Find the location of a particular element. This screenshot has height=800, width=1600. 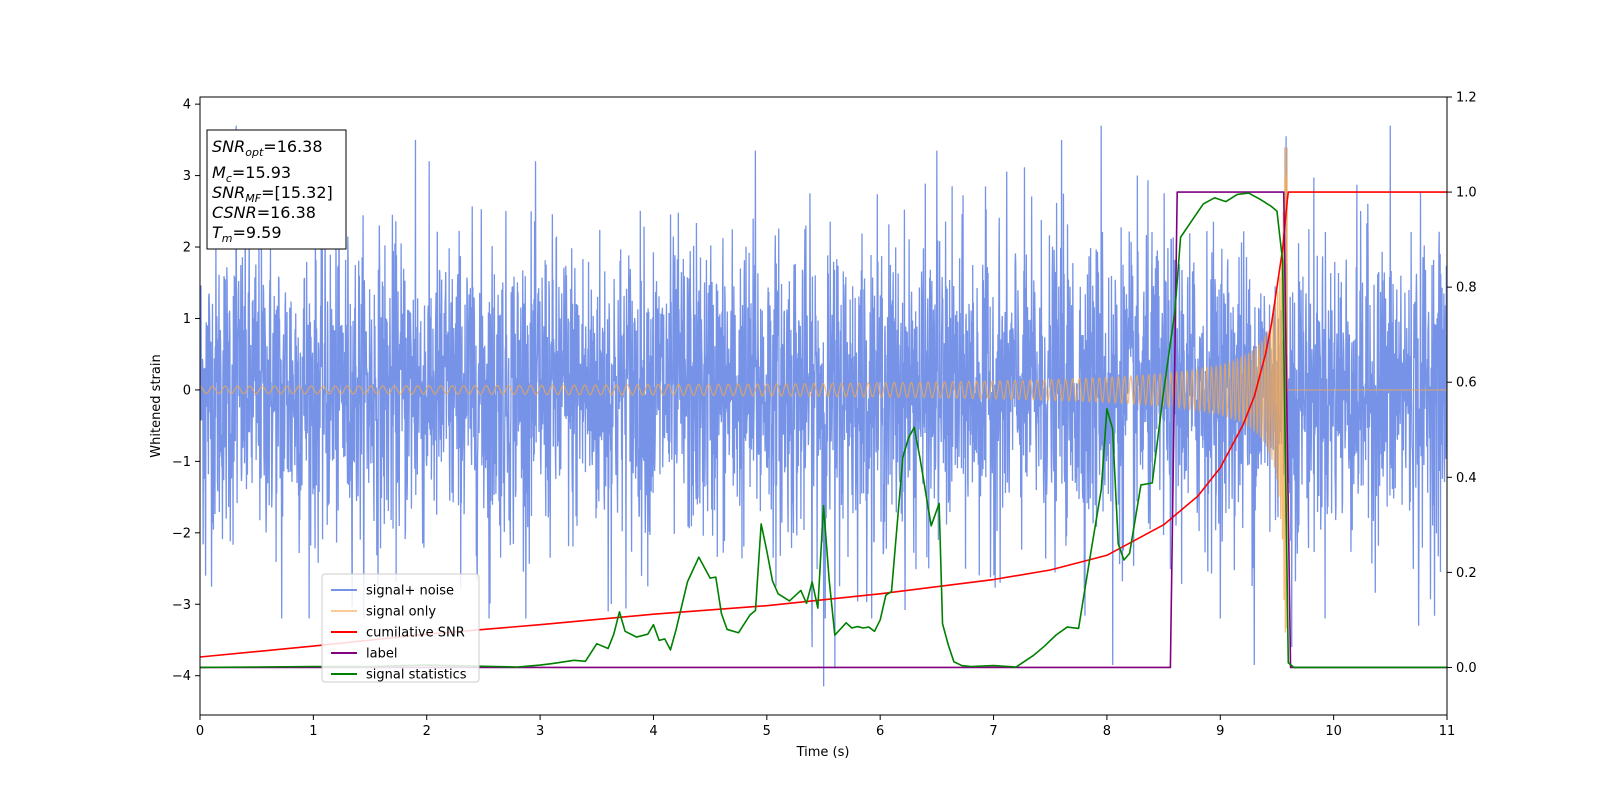

x-tick-label: 0 is located at coordinates (200, 731).